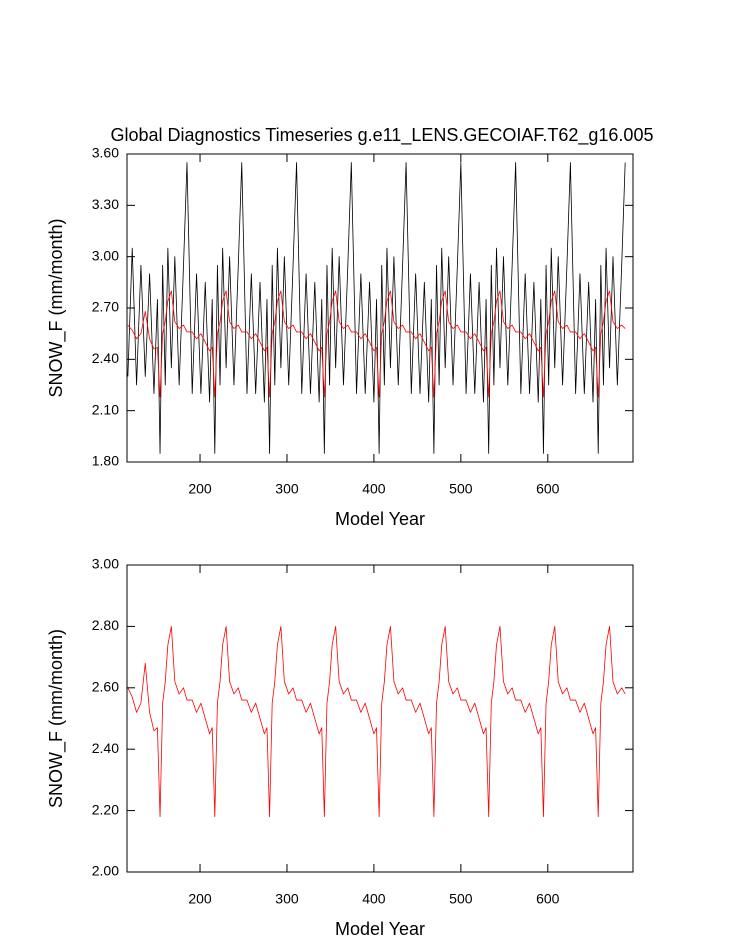 The width and height of the screenshot is (733, 945). Describe the element at coordinates (105, 204) in the screenshot. I see `y-tick-label: 3.30` at that location.